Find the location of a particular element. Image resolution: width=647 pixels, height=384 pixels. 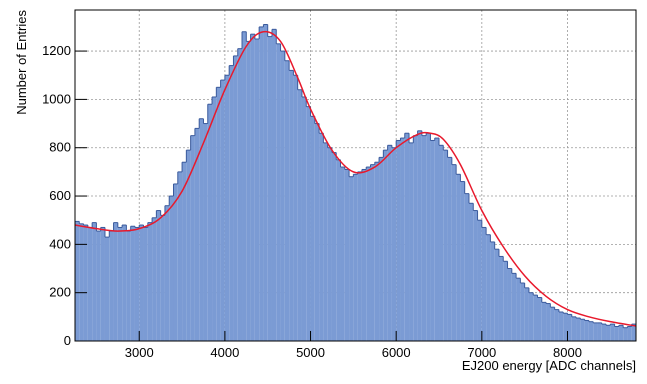

y-tick-label: 0 is located at coordinates (67, 340).